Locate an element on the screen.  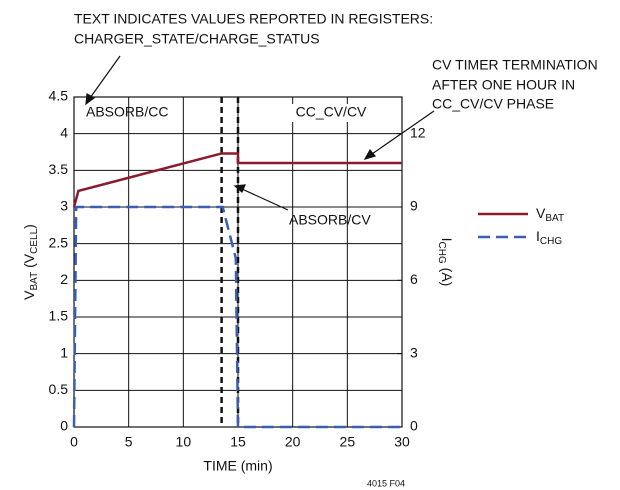
legend-label: ICHG is located at coordinates (549, 237).